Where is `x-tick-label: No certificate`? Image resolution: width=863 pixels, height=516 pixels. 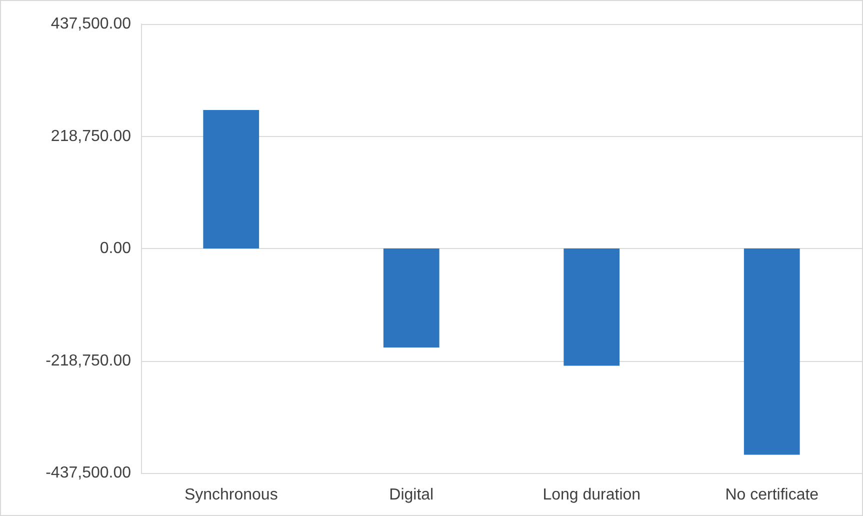
x-tick-label: No certificate is located at coordinates (772, 495).